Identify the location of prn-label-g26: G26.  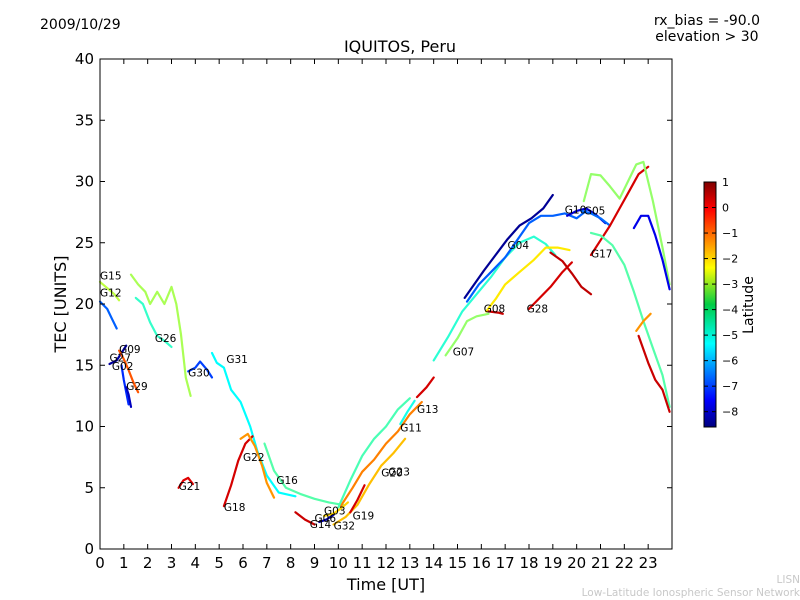
(166, 339).